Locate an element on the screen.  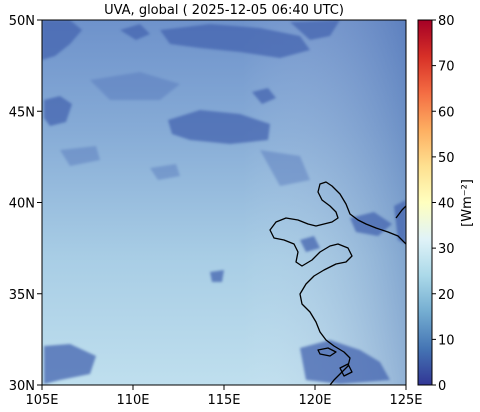
x-axis-ticks: 105E 110E 115E 120E 125E is located at coordinates (224, 396).